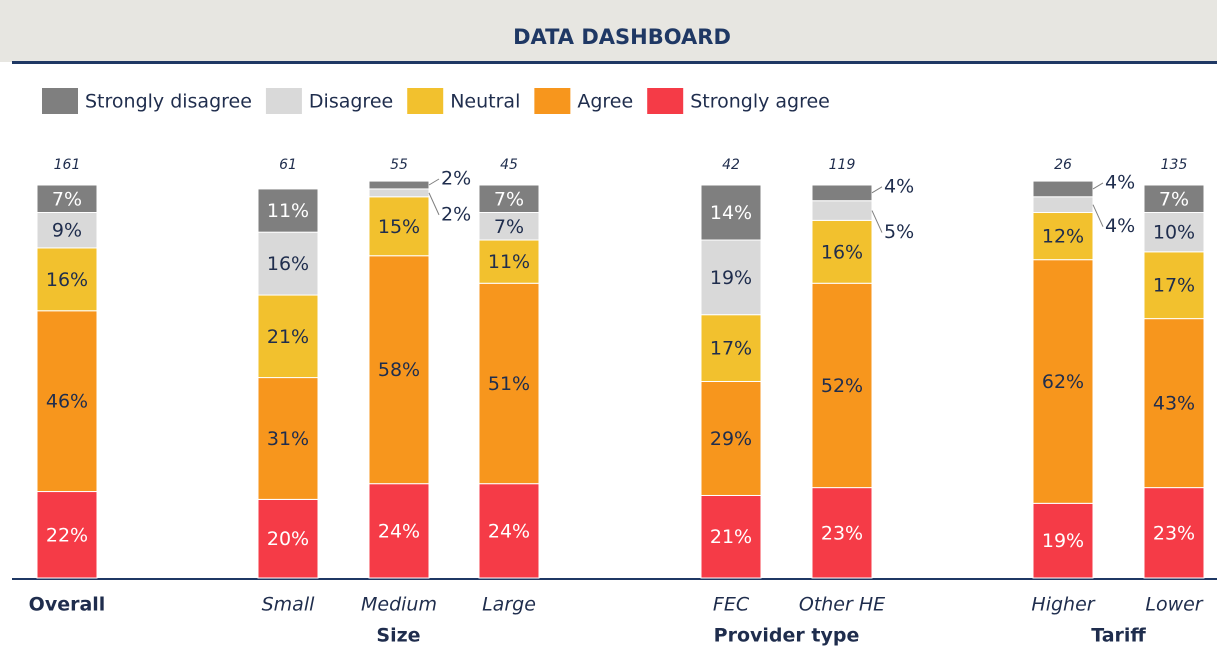 This screenshot has height=647, width=1217. I want to click on header-rule, so click(614, 62).